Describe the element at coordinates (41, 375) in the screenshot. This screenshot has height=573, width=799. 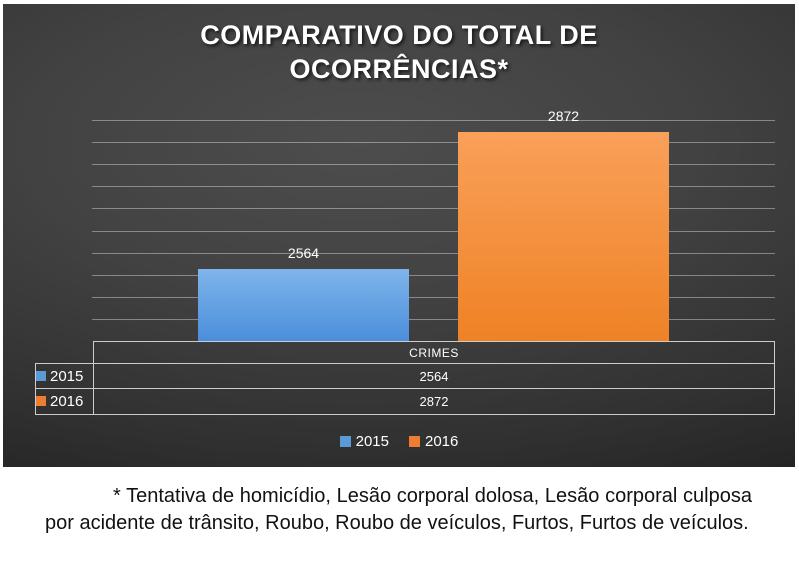
I see `legend-key-2015-icon` at that location.